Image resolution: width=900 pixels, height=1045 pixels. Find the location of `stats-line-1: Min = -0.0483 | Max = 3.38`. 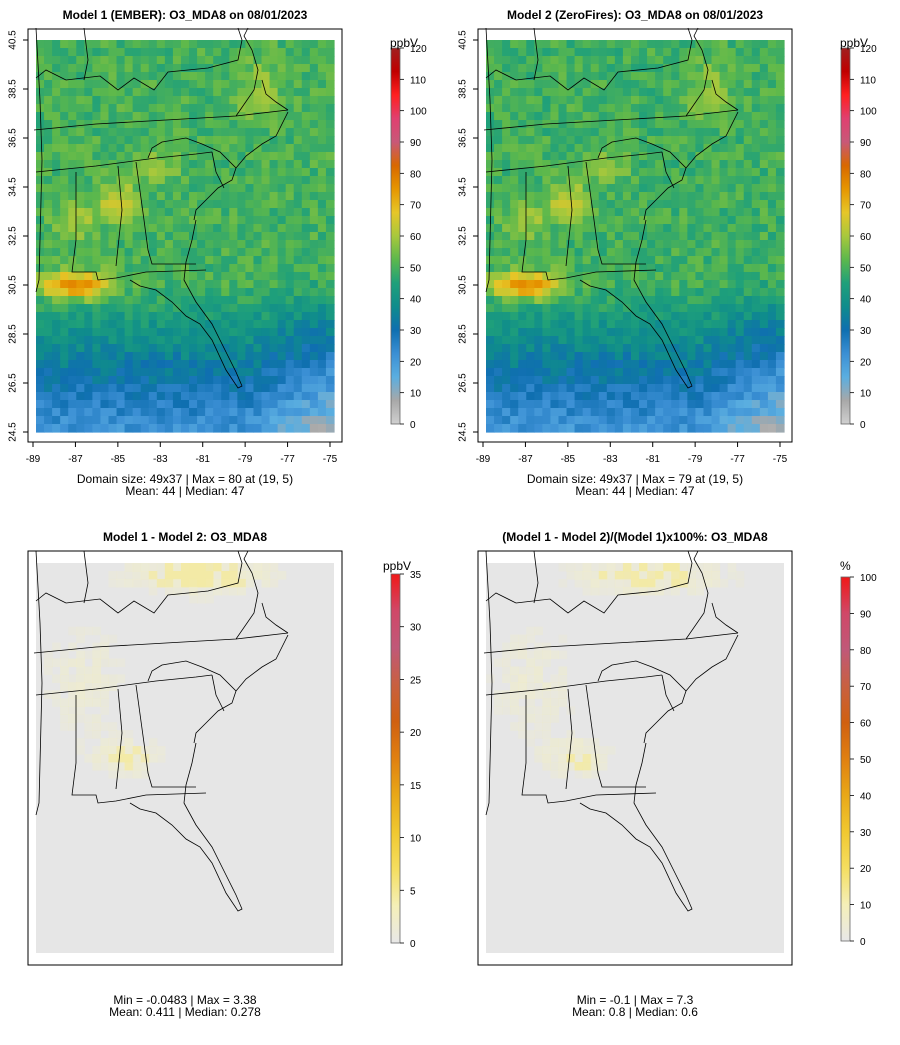

stats-line-1: Min = -0.0483 | Max = 3.38 is located at coordinates (185, 1000).